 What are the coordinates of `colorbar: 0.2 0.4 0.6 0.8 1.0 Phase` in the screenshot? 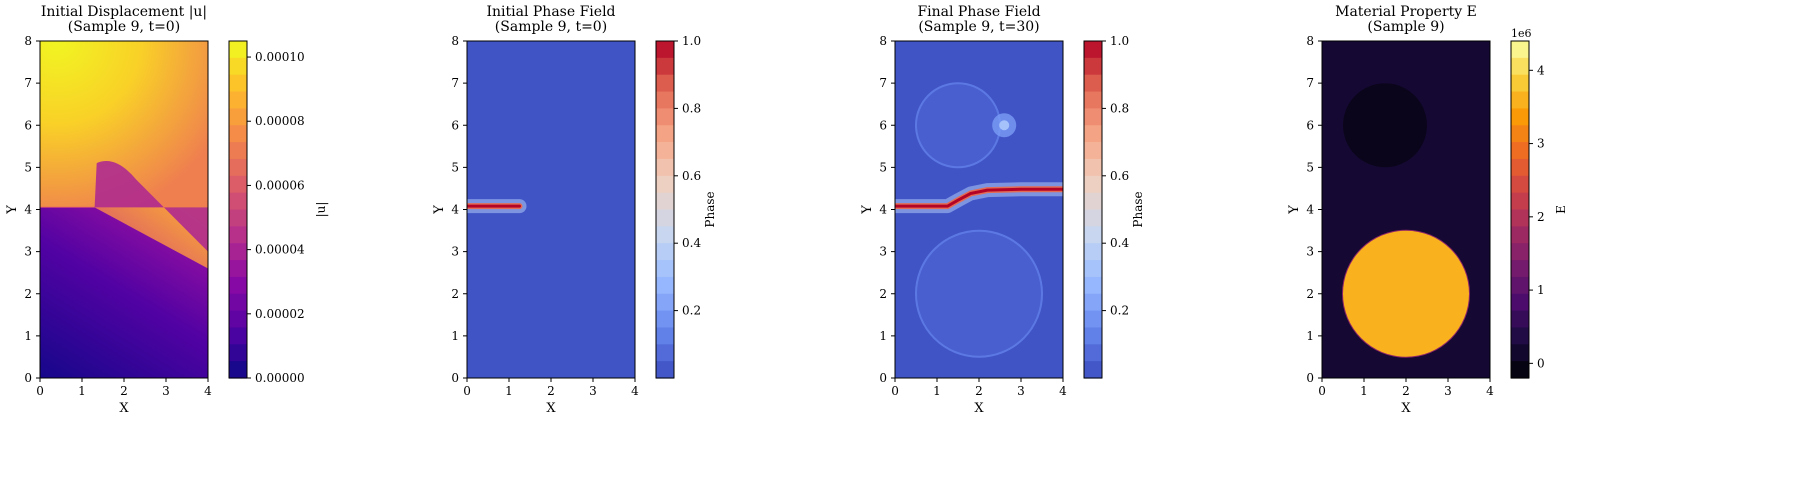 It's located at (686, 206).